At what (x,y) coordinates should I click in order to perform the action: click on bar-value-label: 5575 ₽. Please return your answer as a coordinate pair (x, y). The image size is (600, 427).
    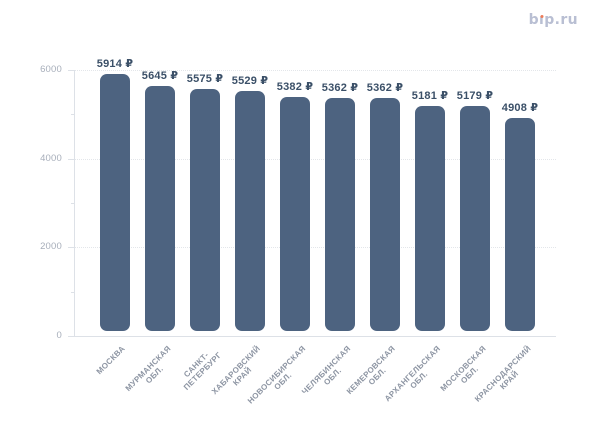
    Looking at the image, I should click on (205, 79).